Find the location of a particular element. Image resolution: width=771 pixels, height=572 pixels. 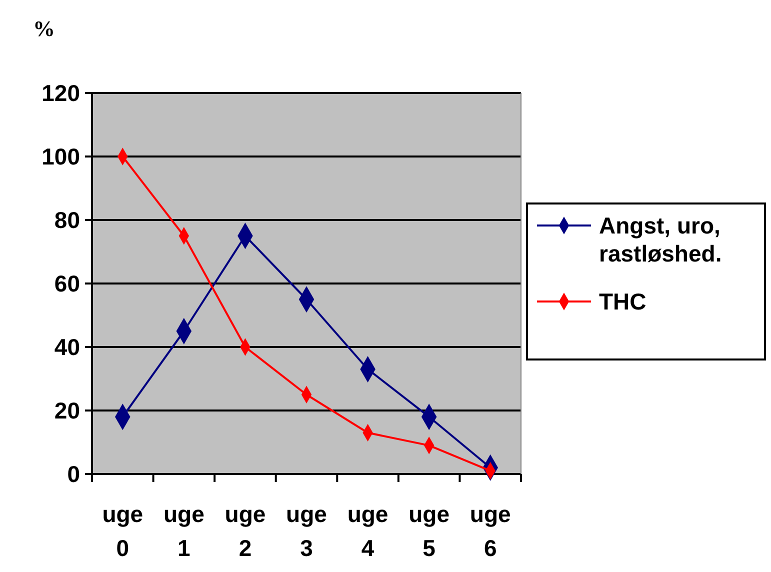

x-tick-label: uge 6 is located at coordinates (490, 531).